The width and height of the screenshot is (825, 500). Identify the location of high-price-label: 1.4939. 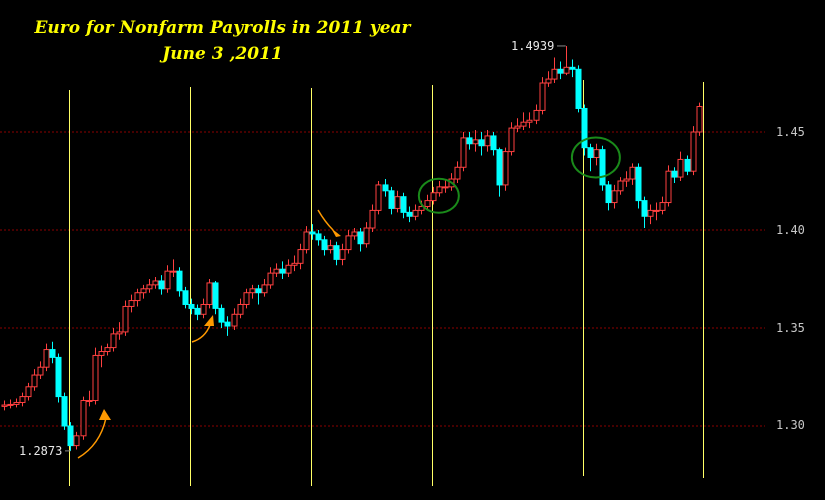
(532, 46).